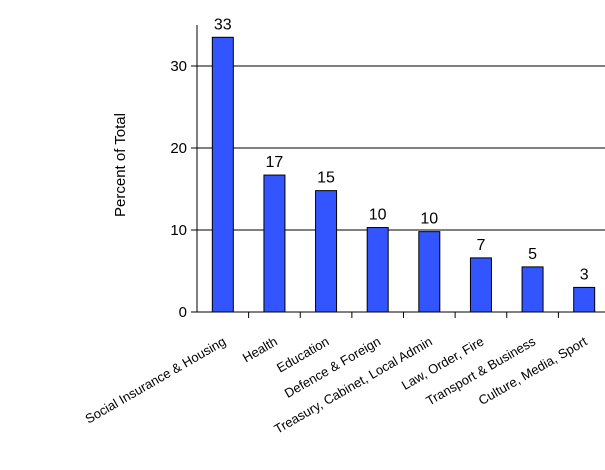  Describe the element at coordinates (223, 24) in the screenshot. I see `data-label: 33` at that location.